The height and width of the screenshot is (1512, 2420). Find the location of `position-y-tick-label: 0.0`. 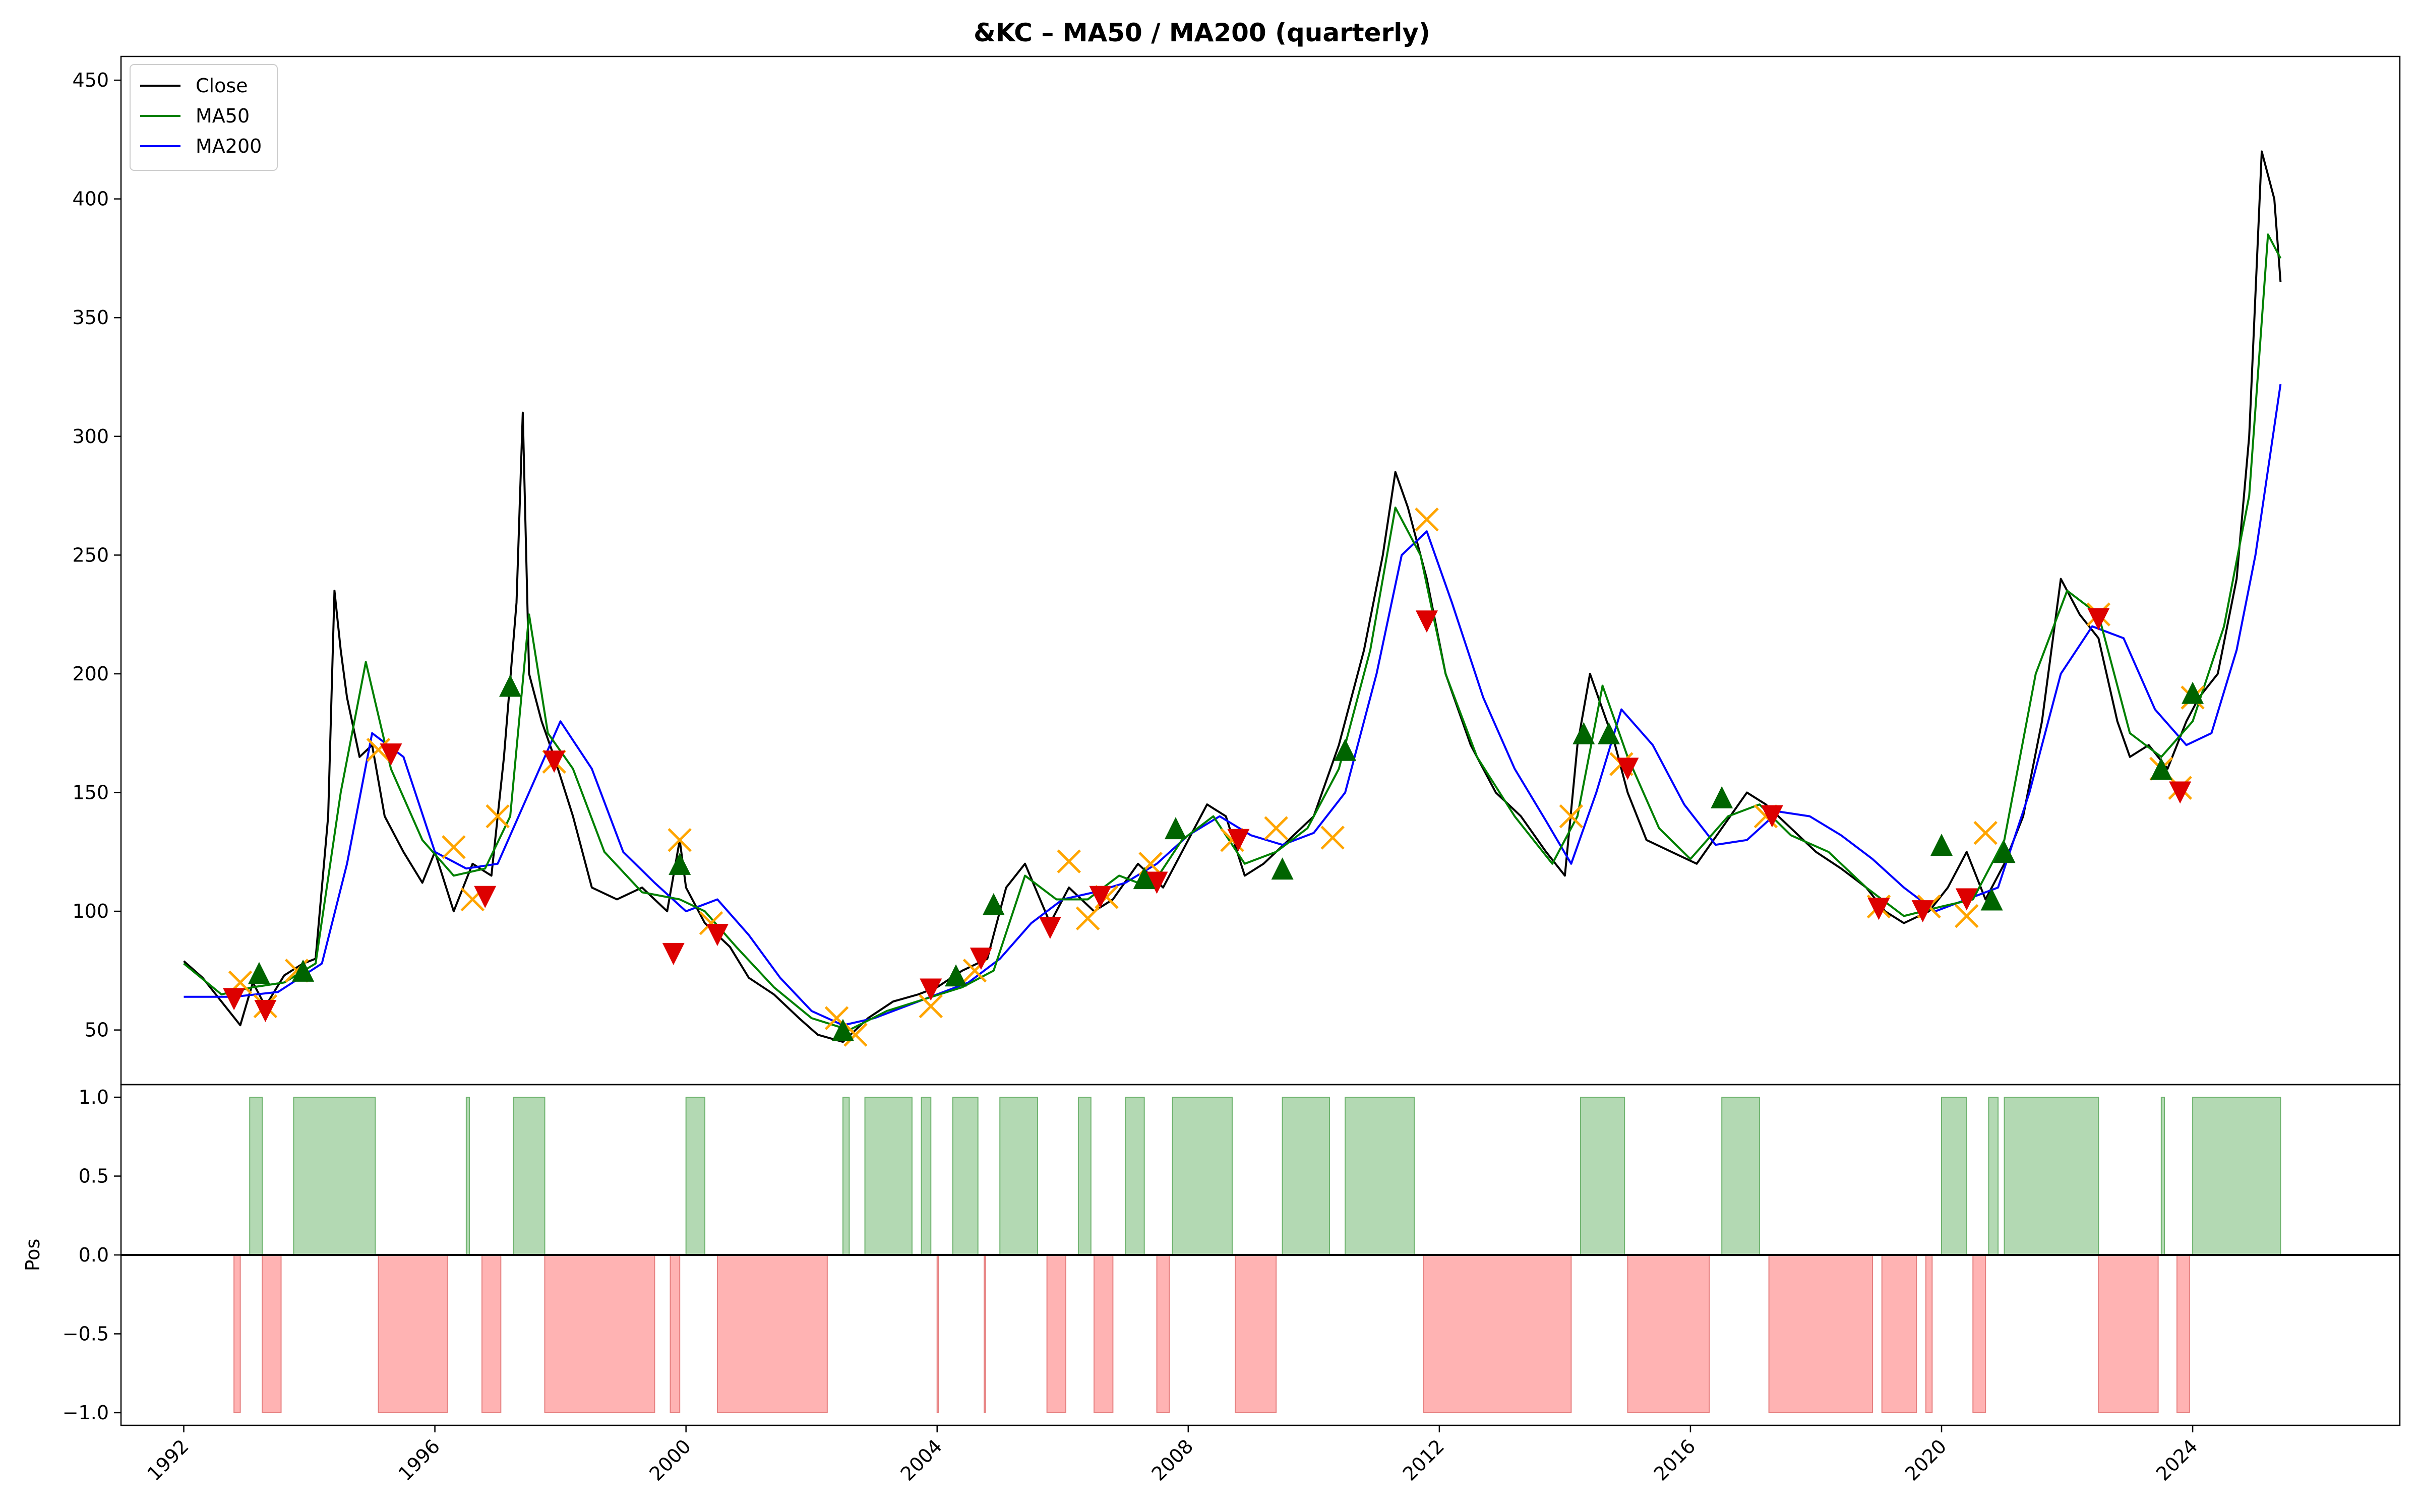

position-y-tick-label: 0.0 is located at coordinates (94, 1255).